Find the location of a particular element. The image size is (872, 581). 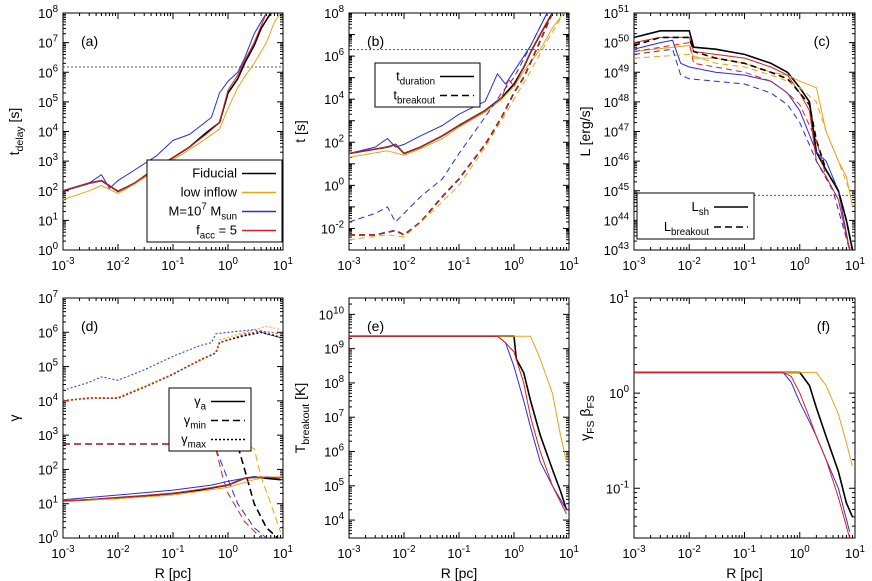

y-axis-label: L [erg/s] is located at coordinates (585, 131).